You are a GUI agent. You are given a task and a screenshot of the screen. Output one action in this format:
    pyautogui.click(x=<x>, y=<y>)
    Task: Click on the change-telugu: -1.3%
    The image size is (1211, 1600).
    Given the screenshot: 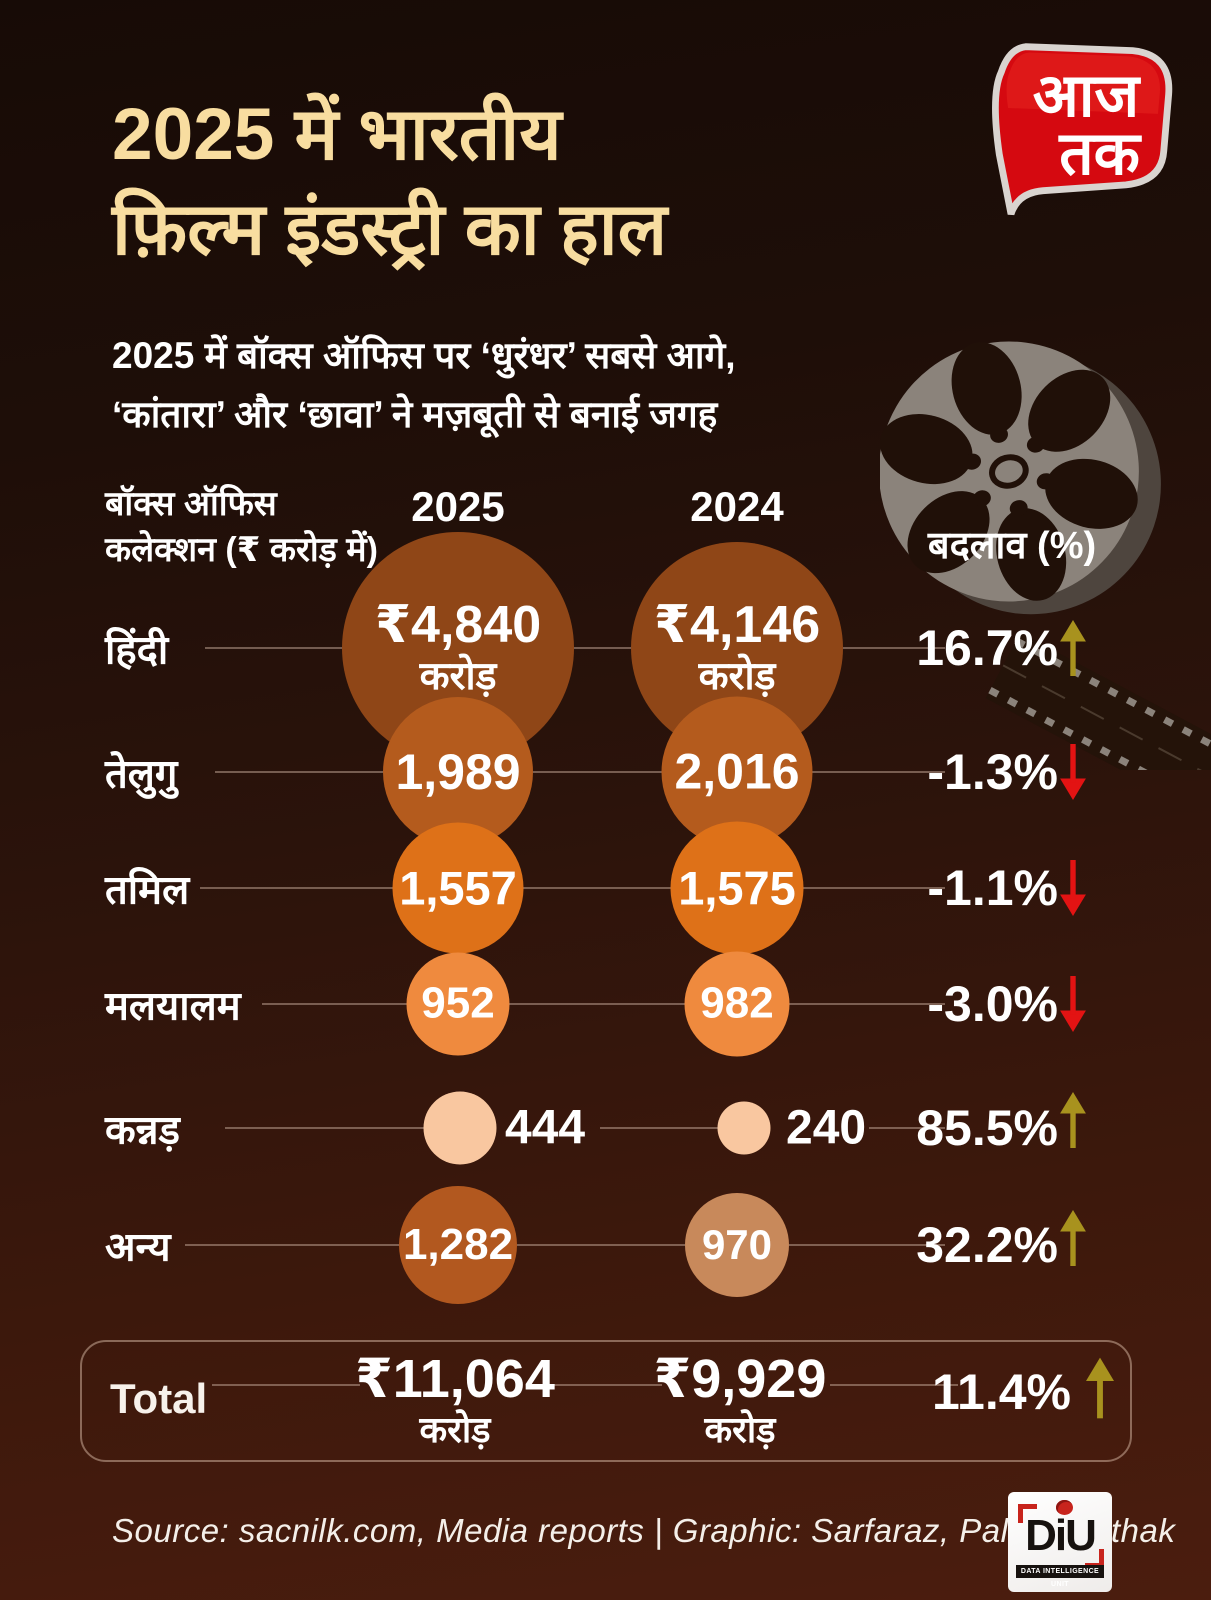 What is the action you would take?
    pyautogui.click(x=992, y=772)
    